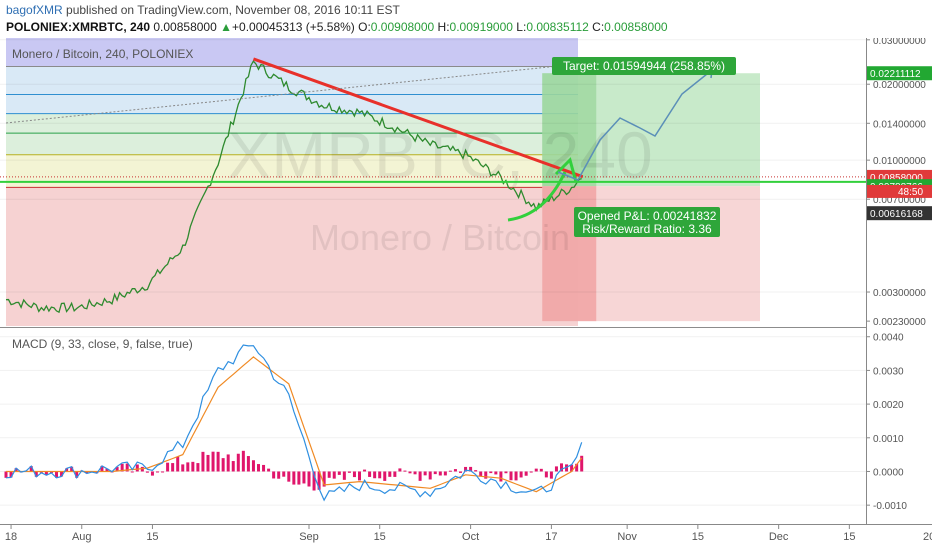 The width and height of the screenshot is (932, 550). I want to click on author-link: bagofXMR, so click(34, 10).